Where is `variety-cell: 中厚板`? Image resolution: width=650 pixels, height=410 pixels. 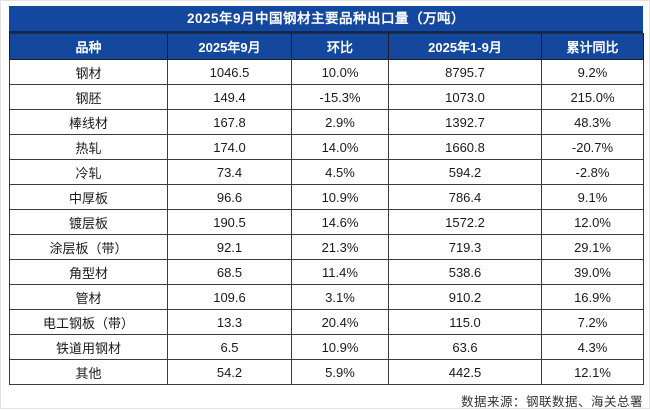
variety-cell: 中厚板 is located at coordinates (88, 197).